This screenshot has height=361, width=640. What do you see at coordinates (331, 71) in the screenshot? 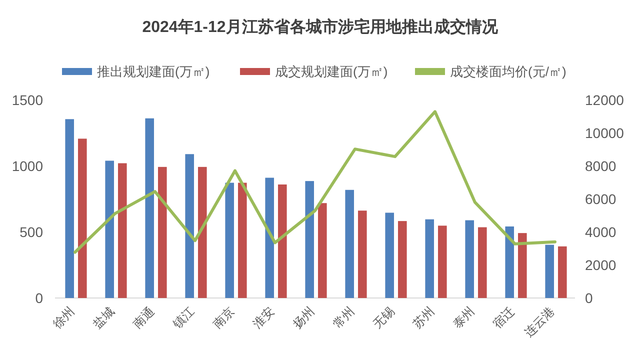
I see `legend-label: 成交规划建面(万㎡)` at bounding box center [331, 71].